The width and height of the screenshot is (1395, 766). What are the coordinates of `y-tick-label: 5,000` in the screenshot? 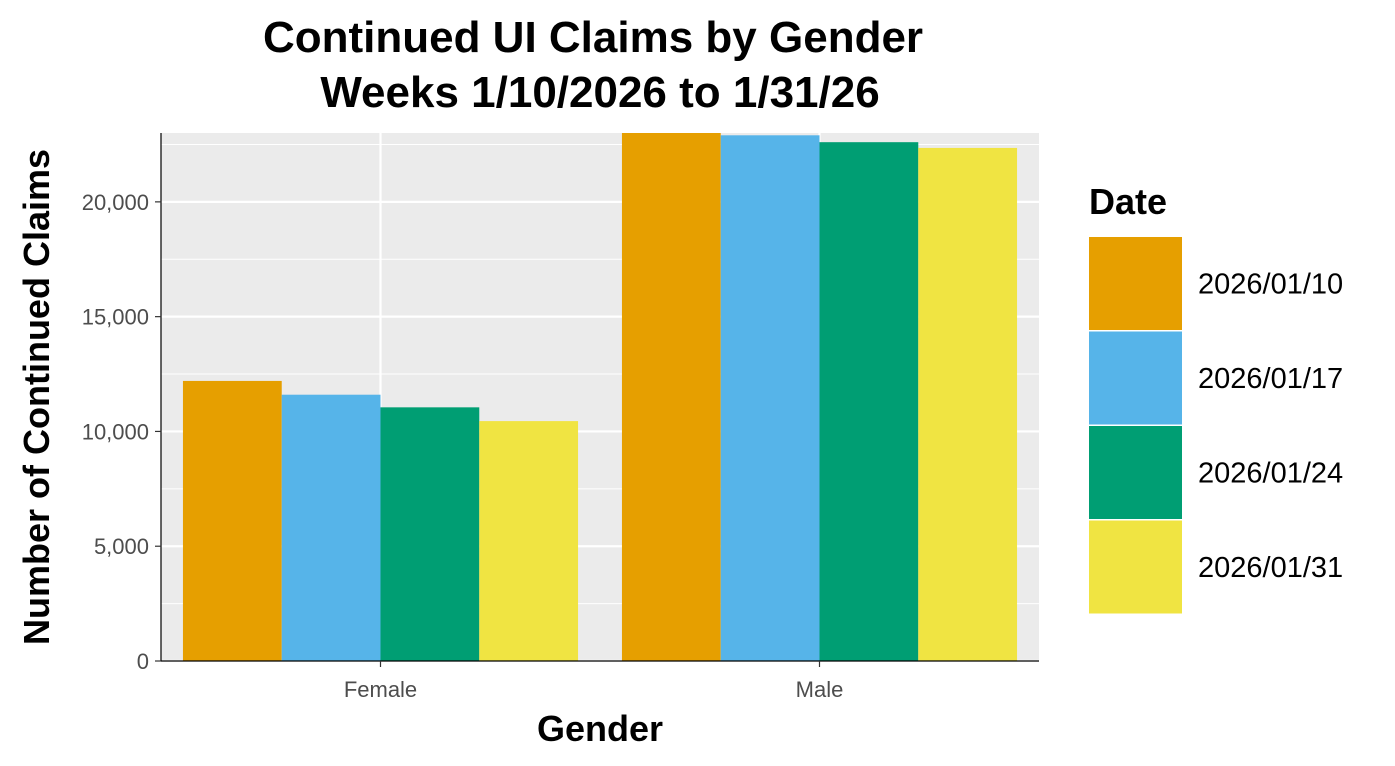 It's located at (121, 546).